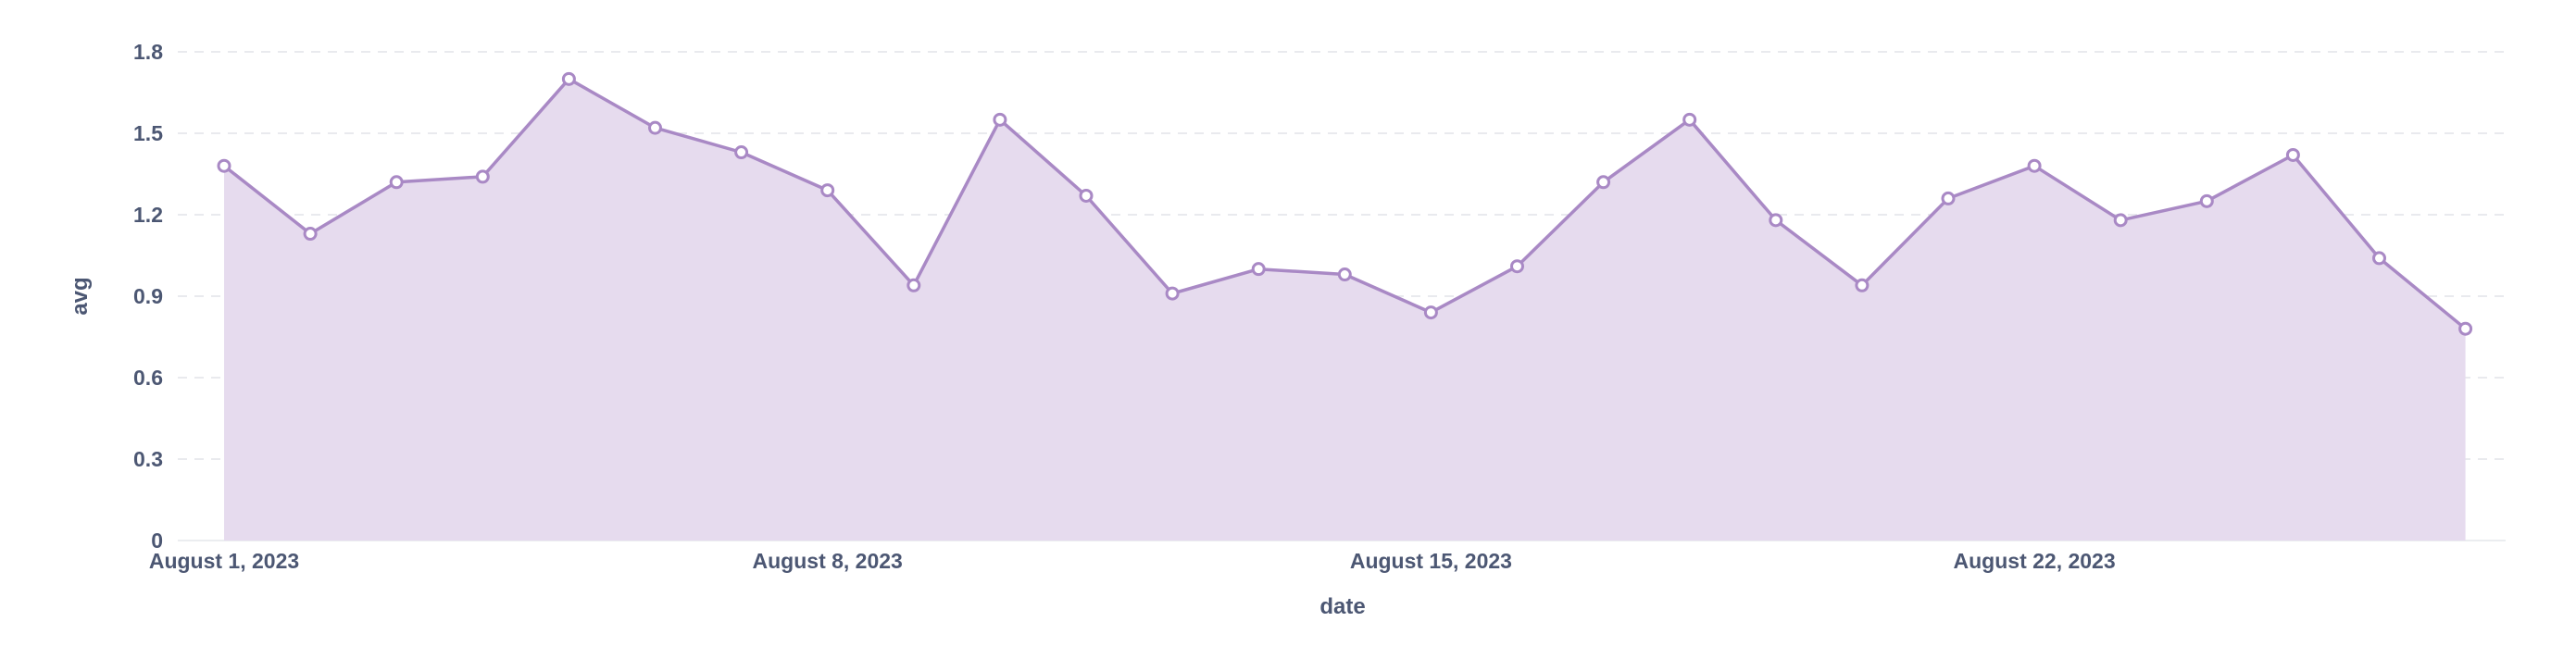 This screenshot has height=659, width=2576. I want to click on y-axis-ticks: 0 0.3 0.6 0.9 1.2 1.5 1.8, so click(148, 296).